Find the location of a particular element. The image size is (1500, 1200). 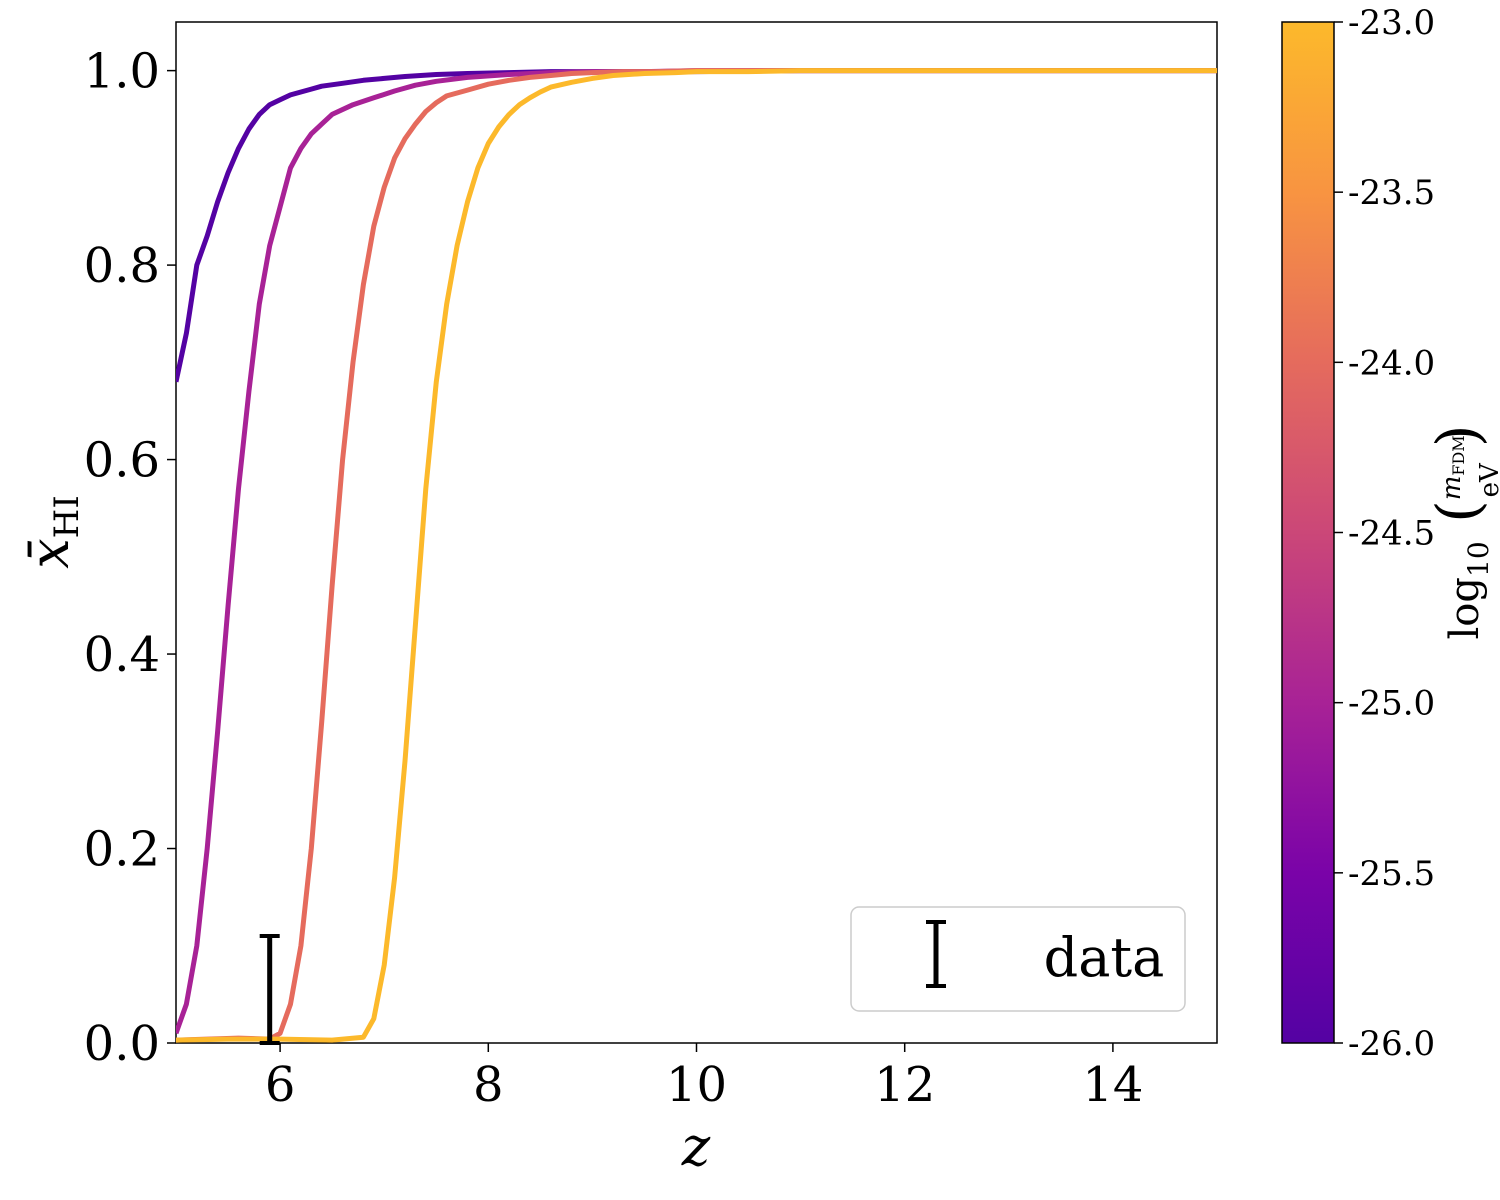

y-axis: 0.0 0.2 0.4 0.6 0.8 1.0 is located at coordinates (130, 558).